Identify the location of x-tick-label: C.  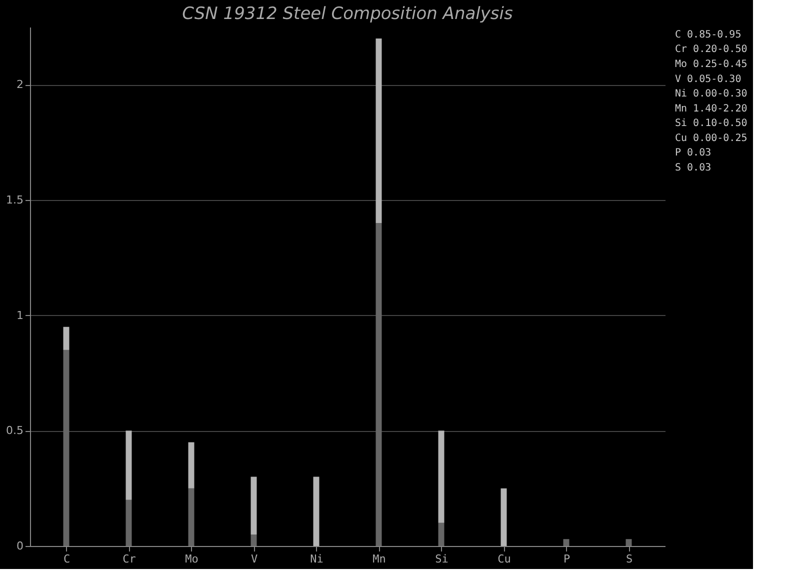
(66, 559).